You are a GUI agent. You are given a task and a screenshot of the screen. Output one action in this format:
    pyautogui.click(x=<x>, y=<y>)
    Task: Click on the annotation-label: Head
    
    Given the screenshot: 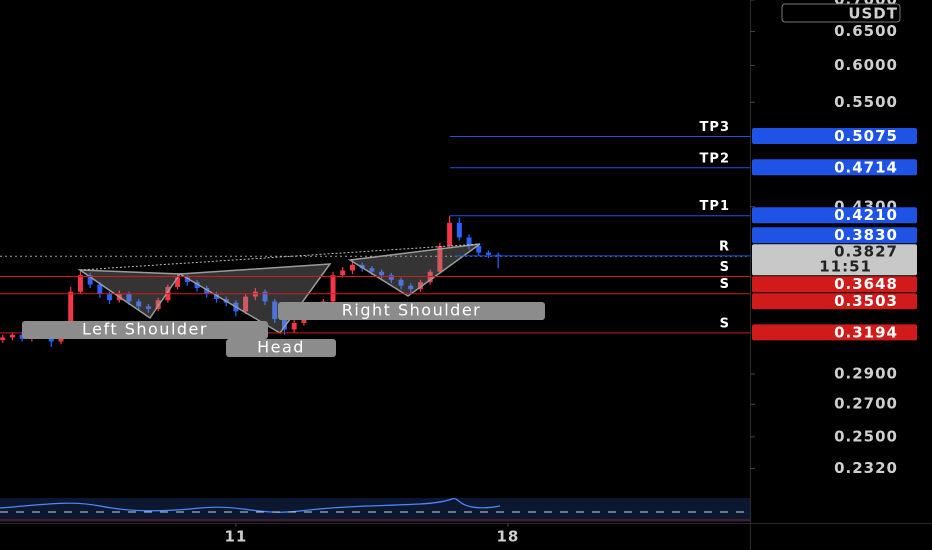 What is the action you would take?
    pyautogui.click(x=281, y=347)
    